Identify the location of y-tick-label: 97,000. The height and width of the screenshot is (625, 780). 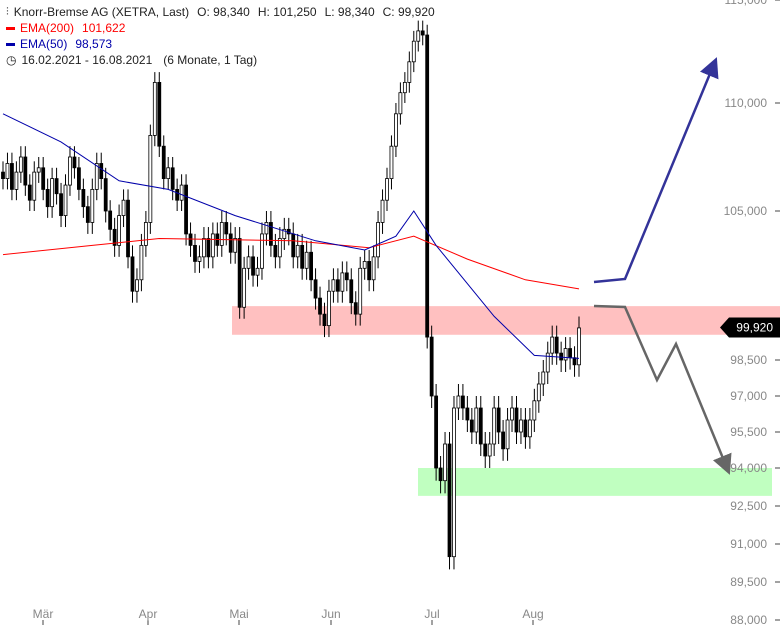
(748, 396).